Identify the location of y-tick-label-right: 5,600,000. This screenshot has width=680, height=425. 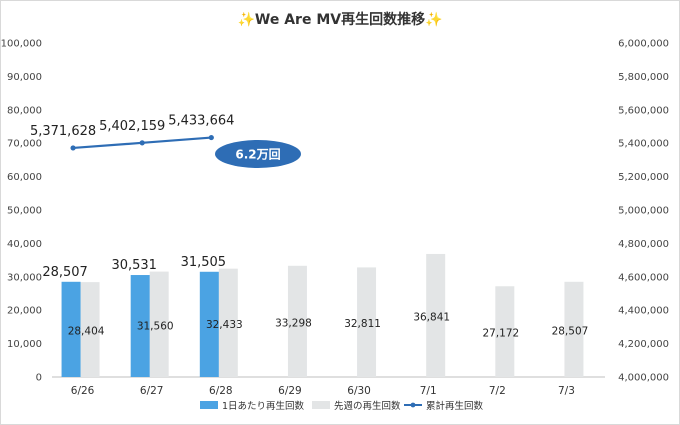
(643, 110).